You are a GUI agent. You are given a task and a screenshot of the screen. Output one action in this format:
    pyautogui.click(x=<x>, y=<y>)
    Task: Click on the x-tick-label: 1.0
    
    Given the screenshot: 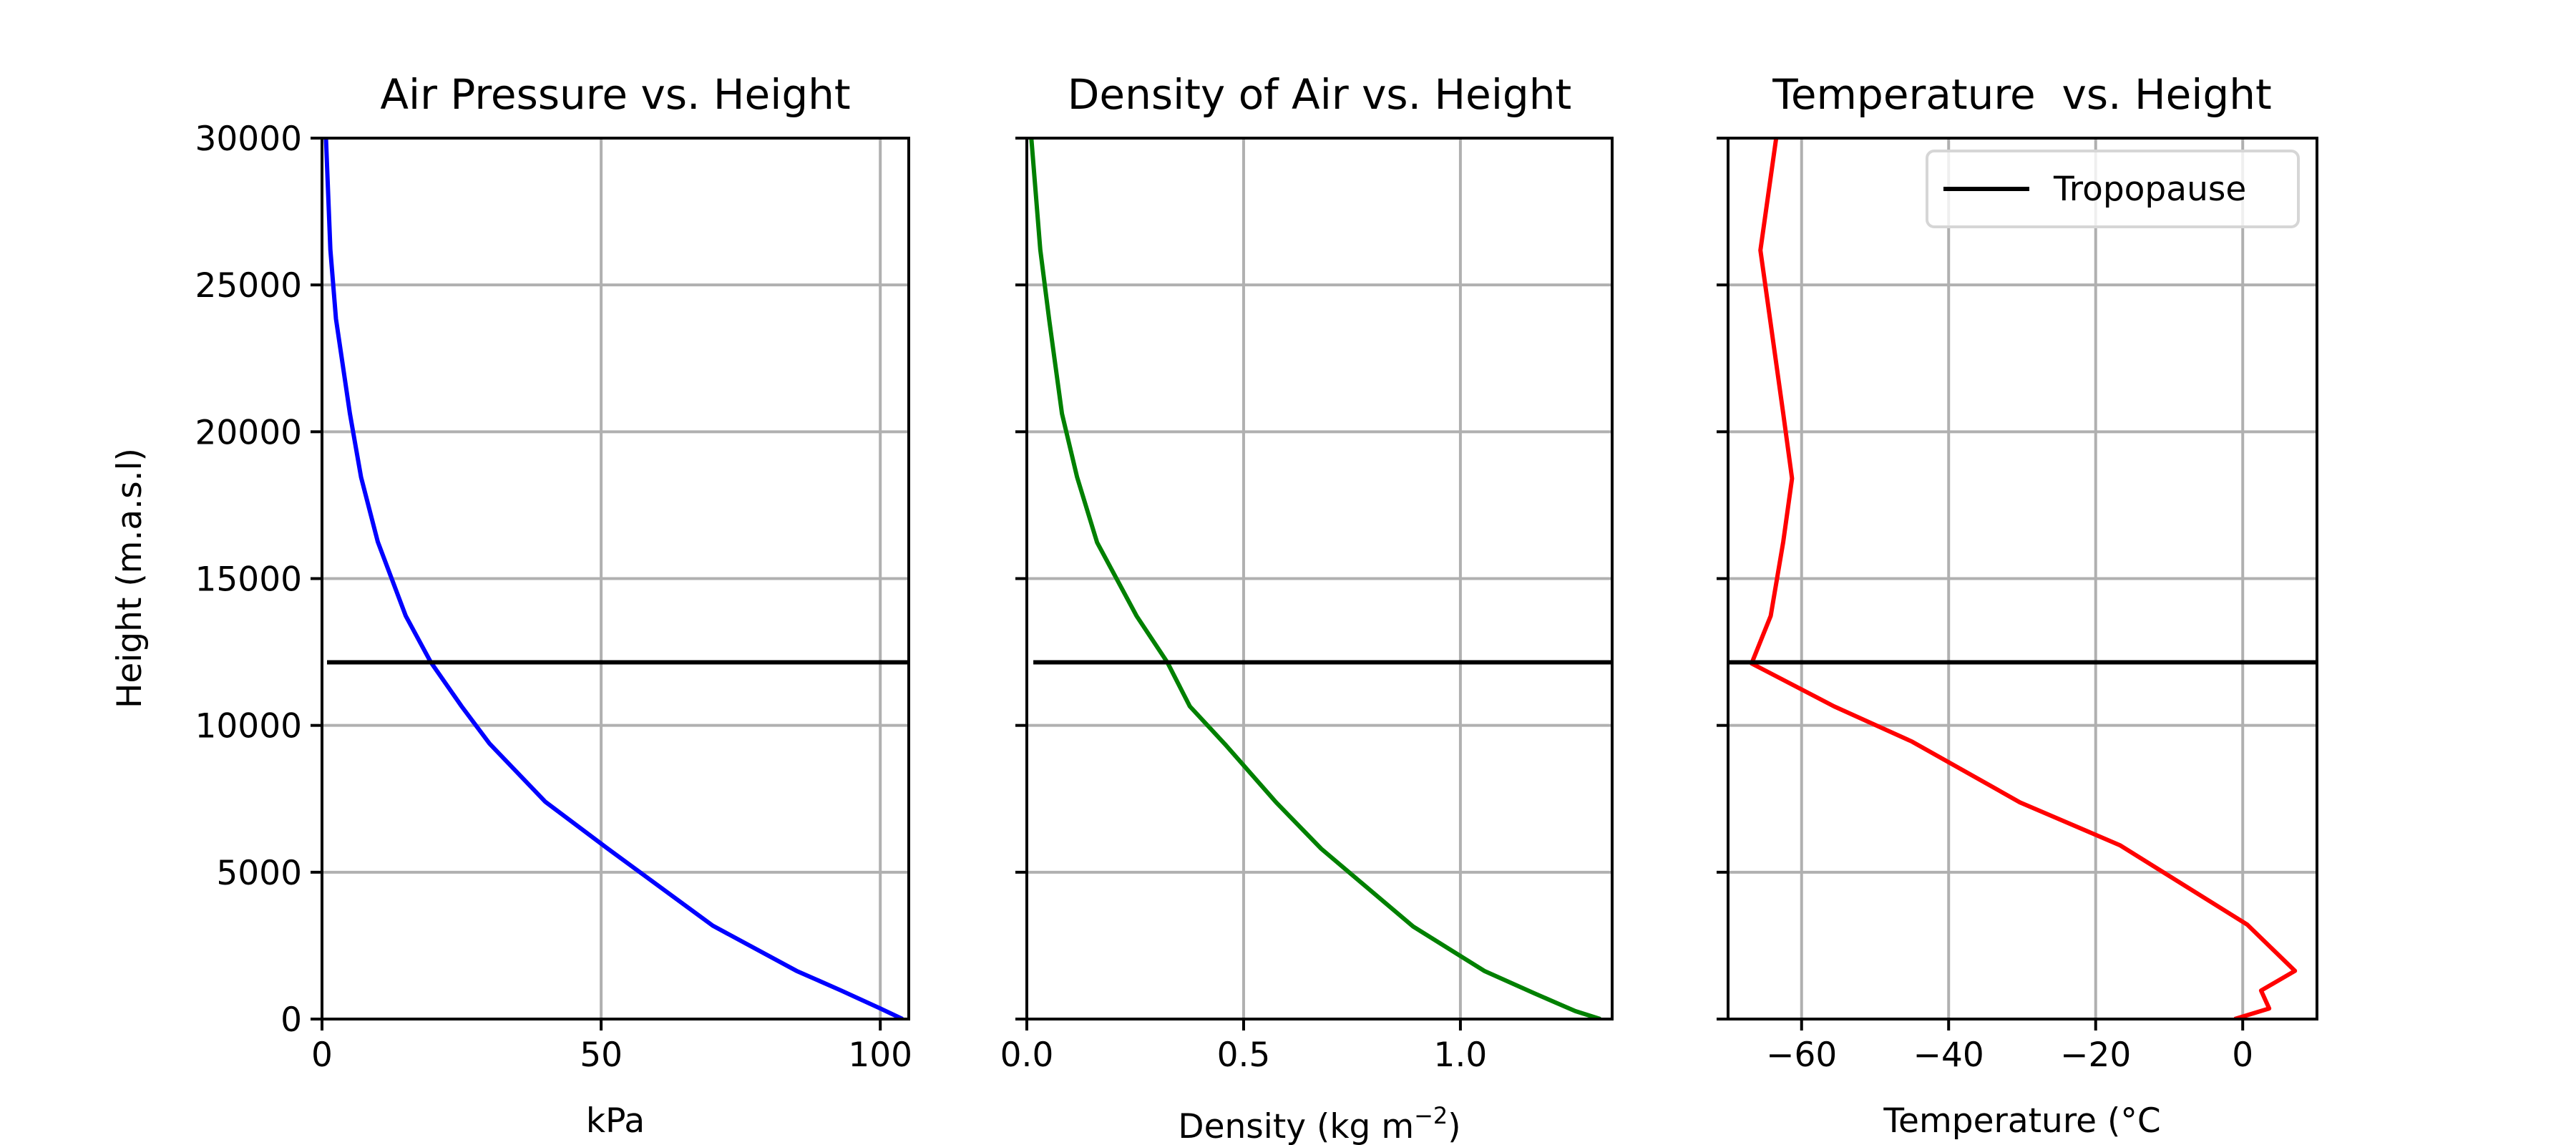 What is the action you would take?
    pyautogui.click(x=1461, y=1055)
    